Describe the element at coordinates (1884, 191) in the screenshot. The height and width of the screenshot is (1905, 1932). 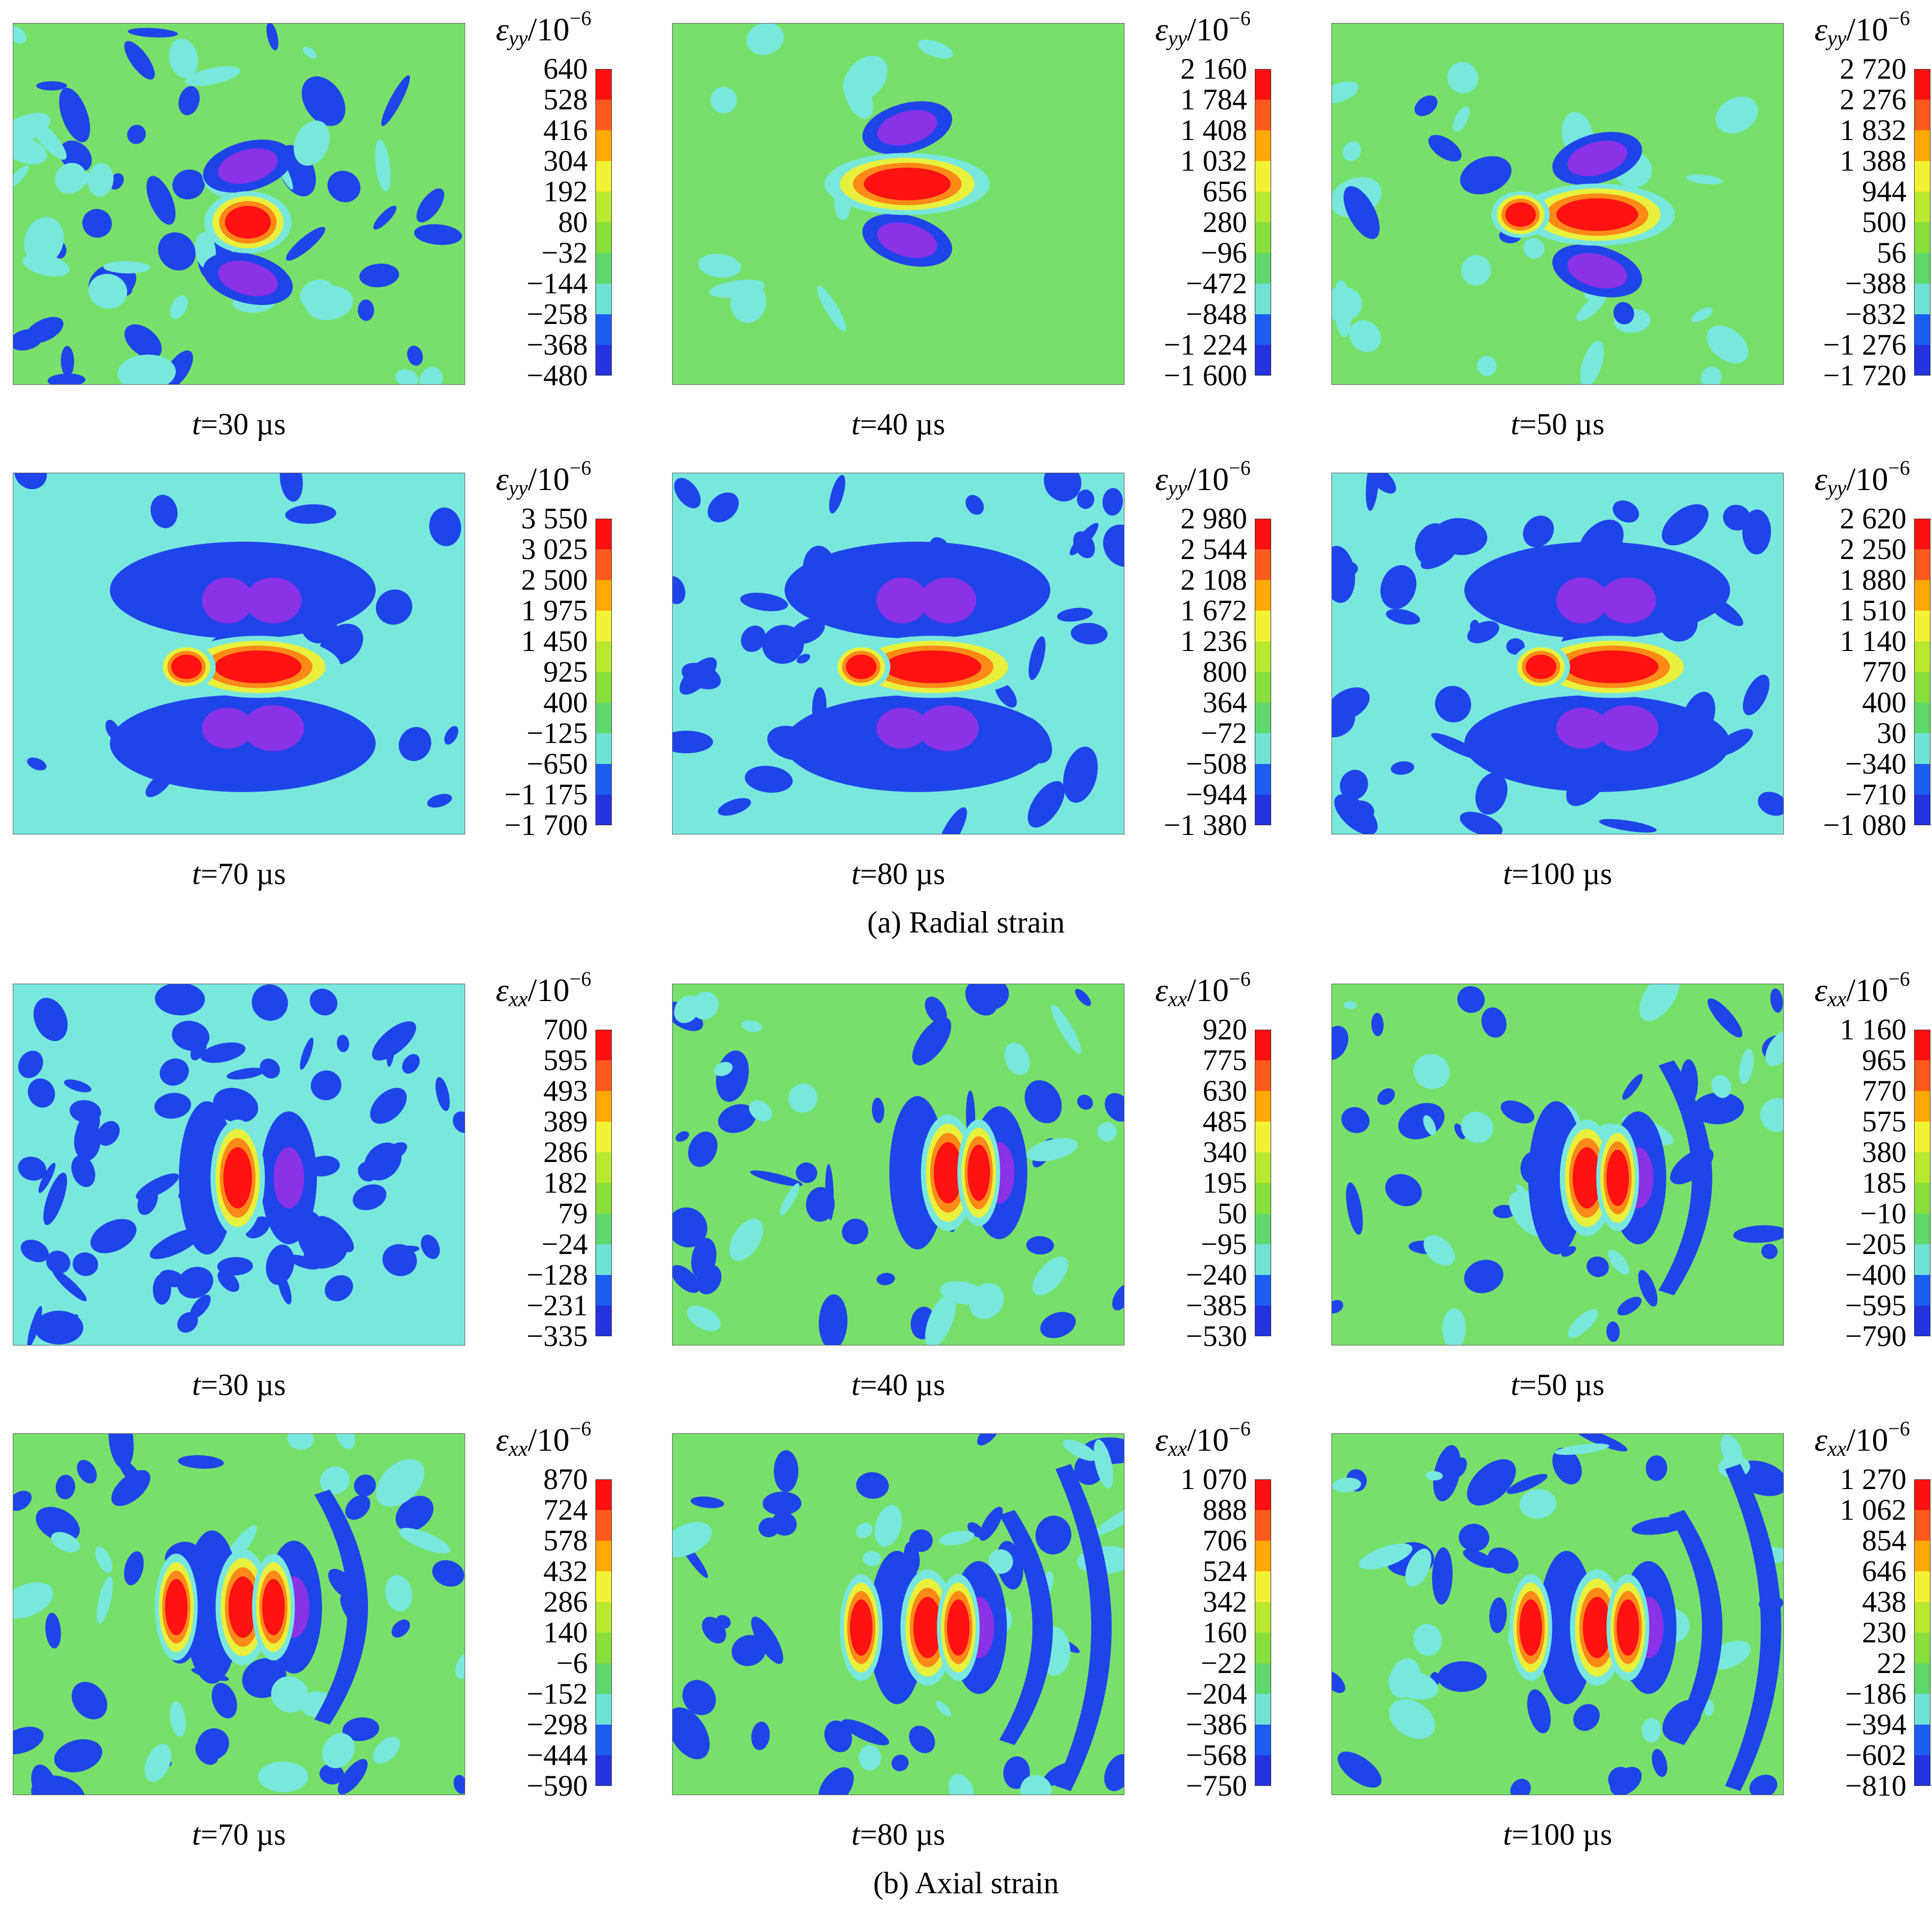
I see `colorbar-tick-label: 944` at that location.